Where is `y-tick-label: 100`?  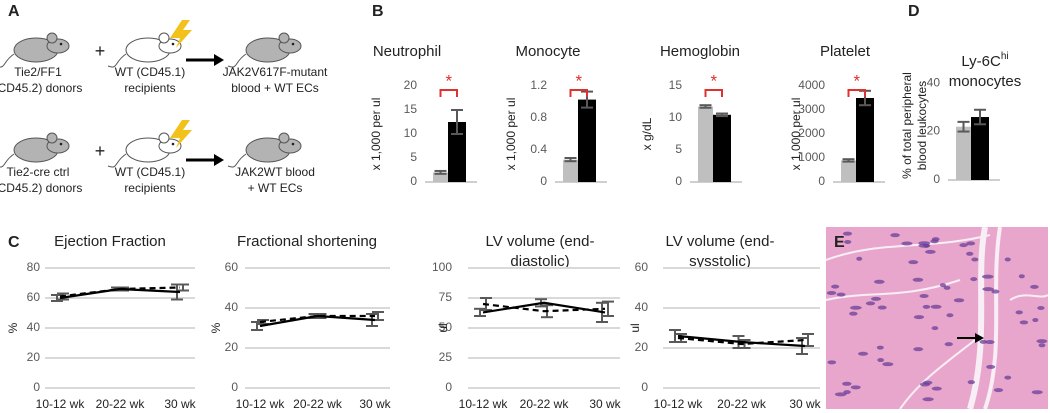 y-tick-label: 100 is located at coordinates (442, 267).